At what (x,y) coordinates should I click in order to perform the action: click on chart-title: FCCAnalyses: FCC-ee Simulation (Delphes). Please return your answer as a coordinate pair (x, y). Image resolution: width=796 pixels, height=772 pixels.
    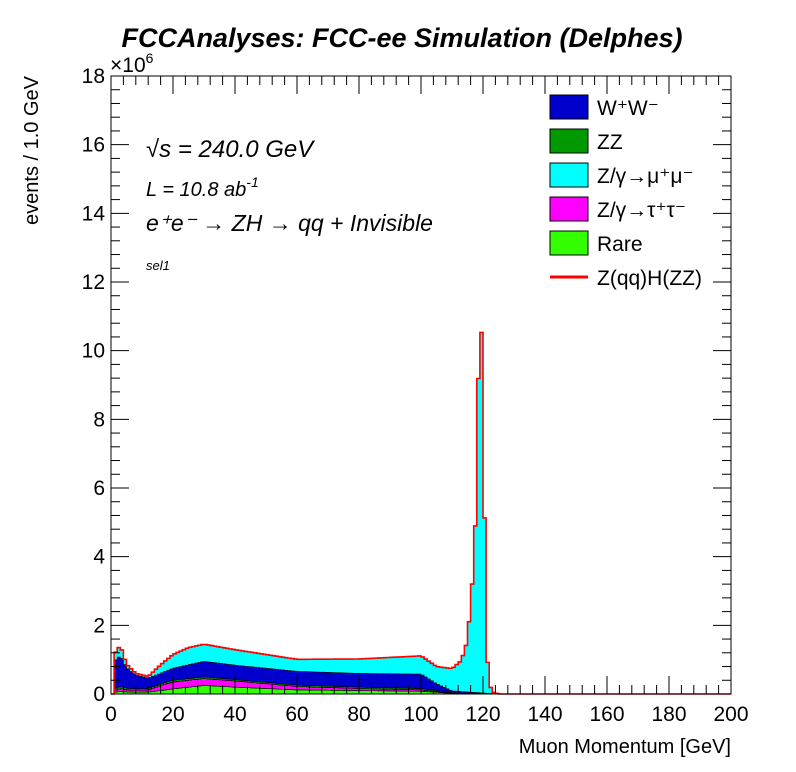
    Looking at the image, I should click on (401, 38).